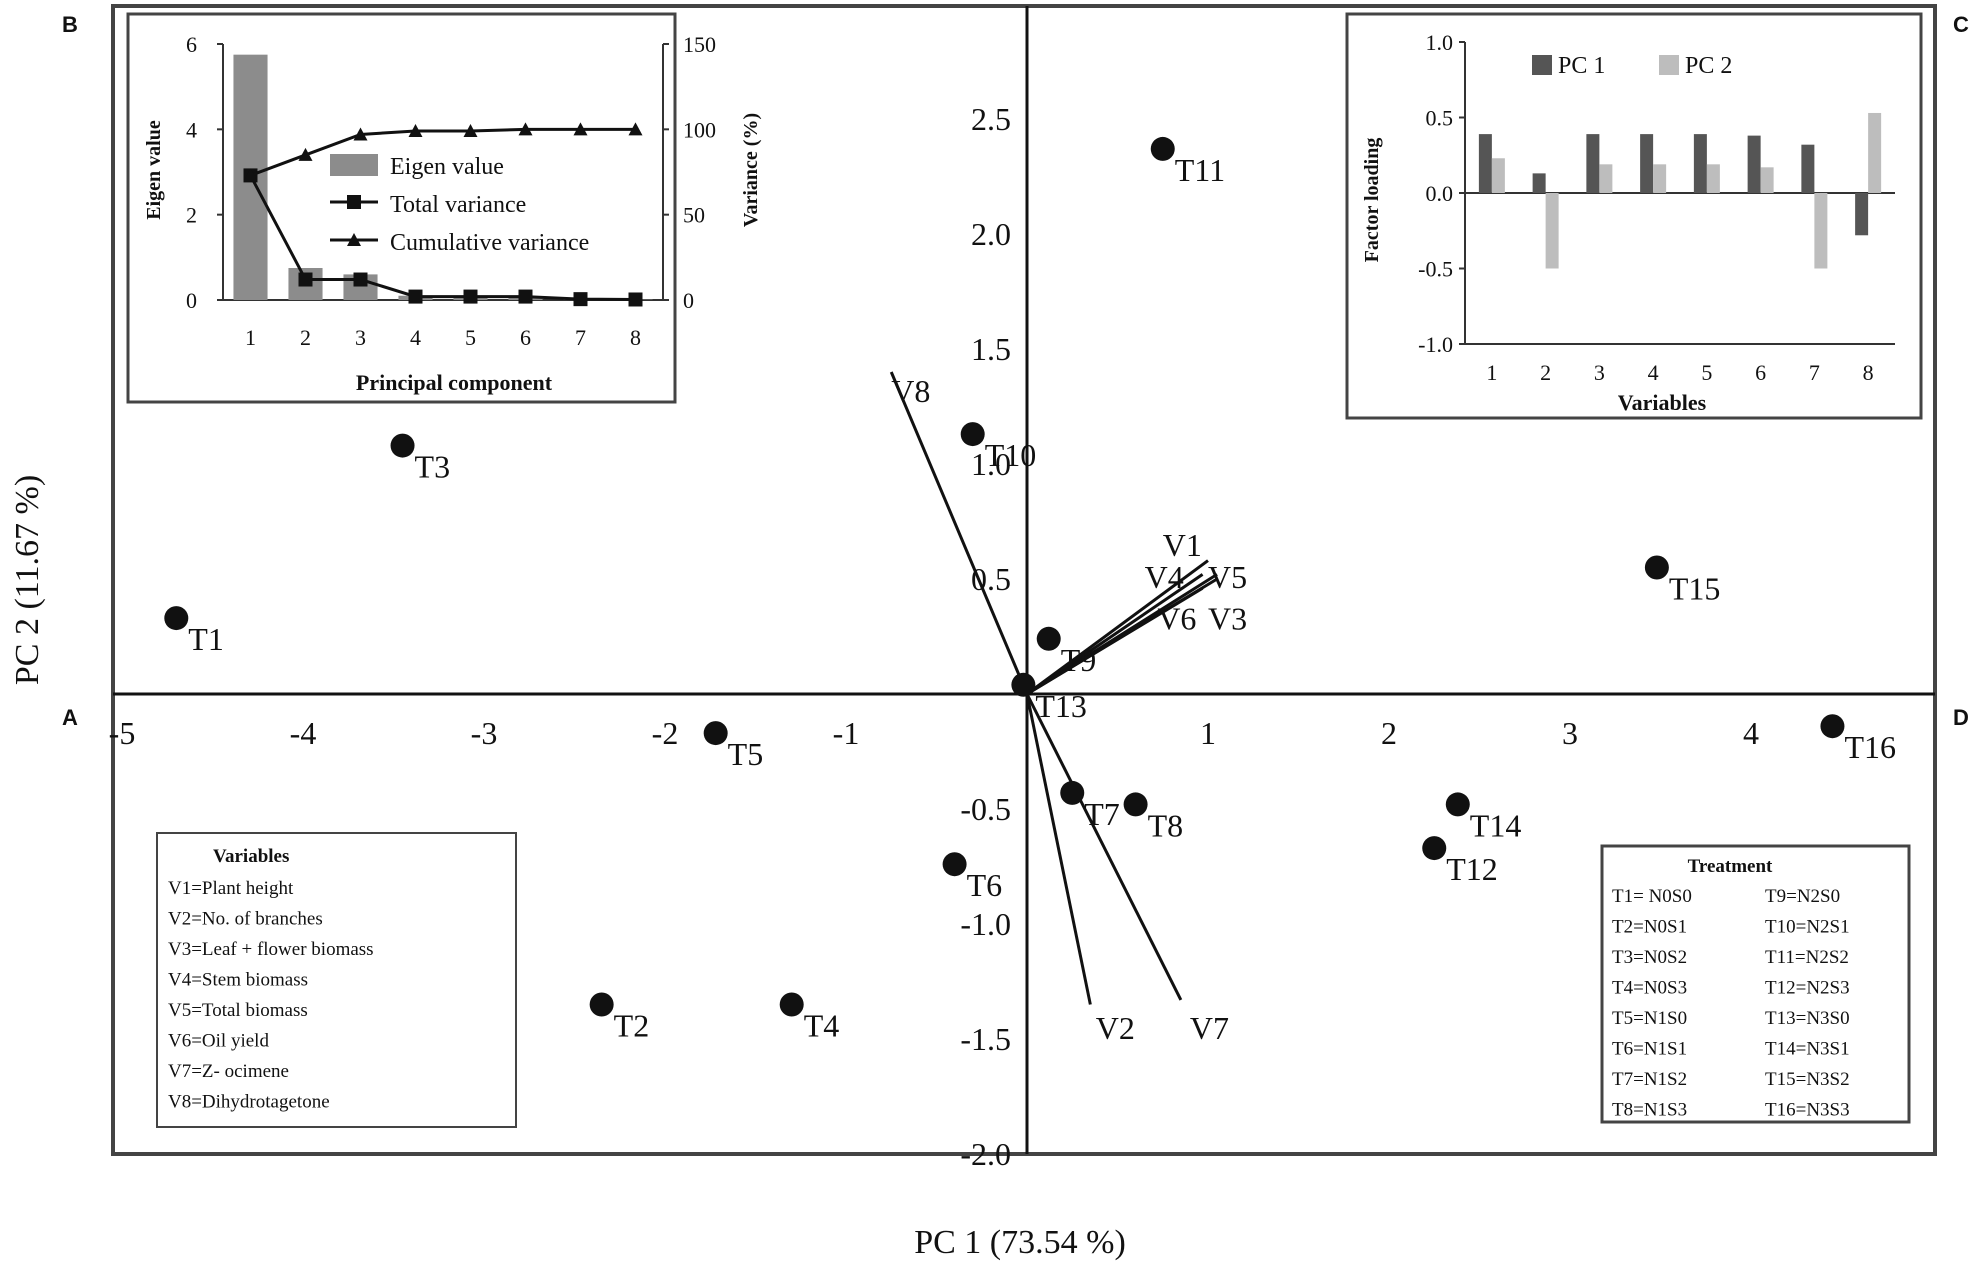  I want to click on biplot-y-tick-label: 2.0, so click(991, 234).